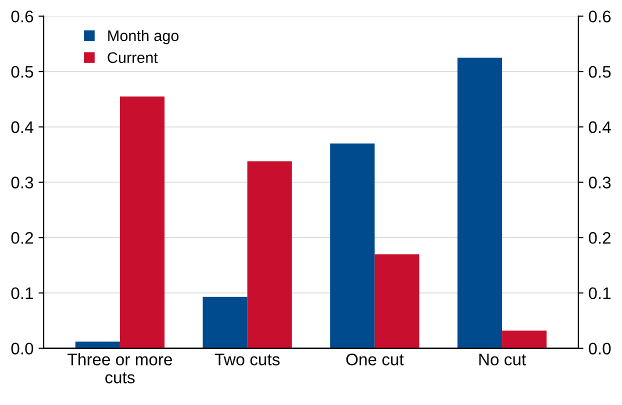 The width and height of the screenshot is (622, 405). I want to click on legend-label: Current, so click(133, 58).